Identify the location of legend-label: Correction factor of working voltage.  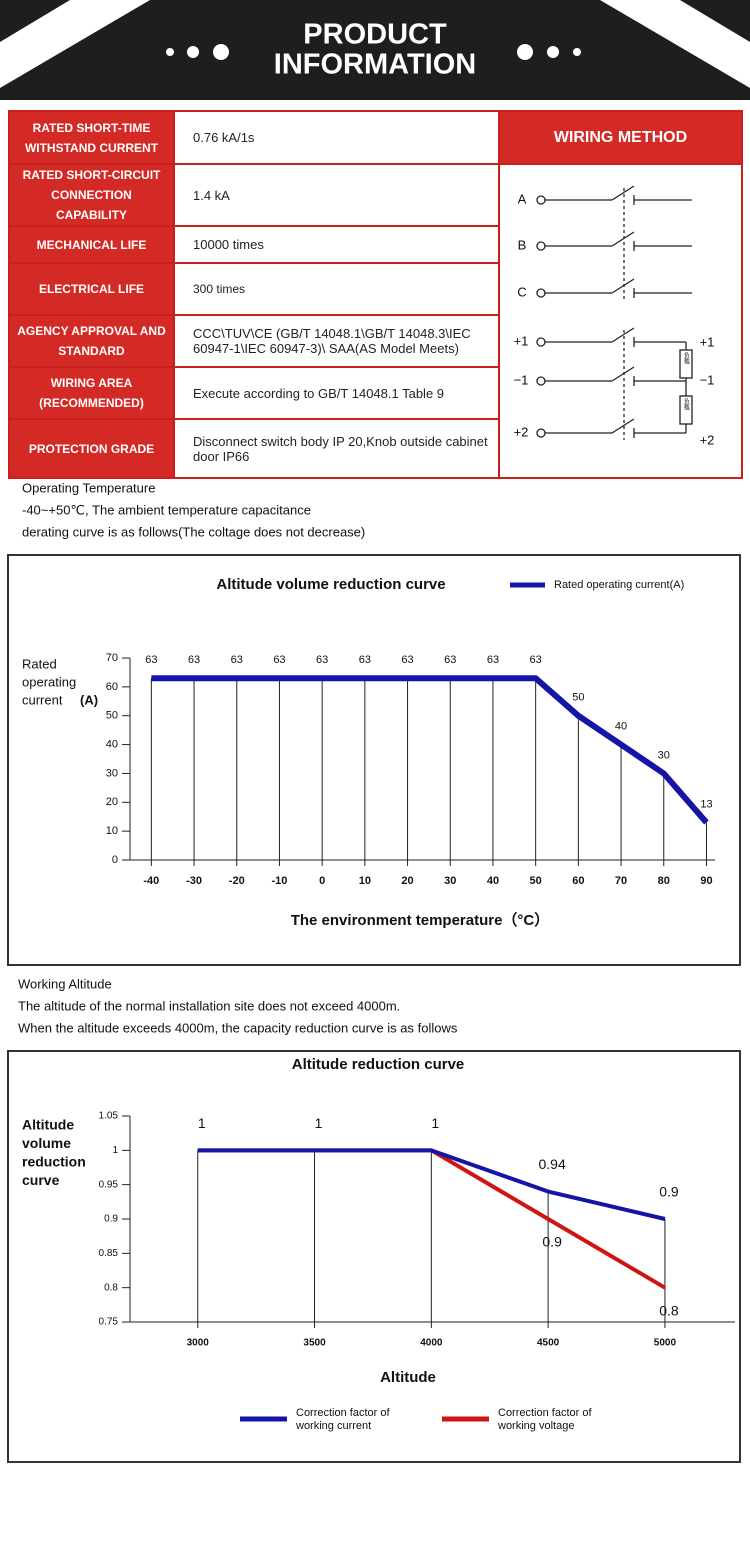
(544, 1419).